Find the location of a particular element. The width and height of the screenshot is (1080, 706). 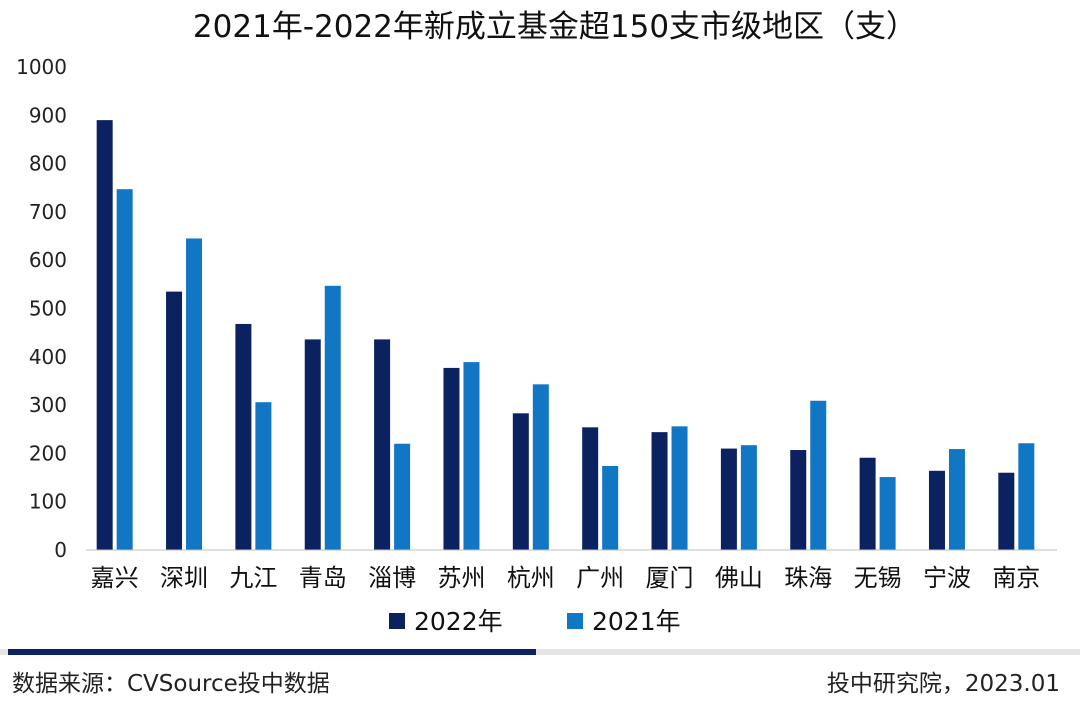

legend-swatch-2022 is located at coordinates (397, 621).